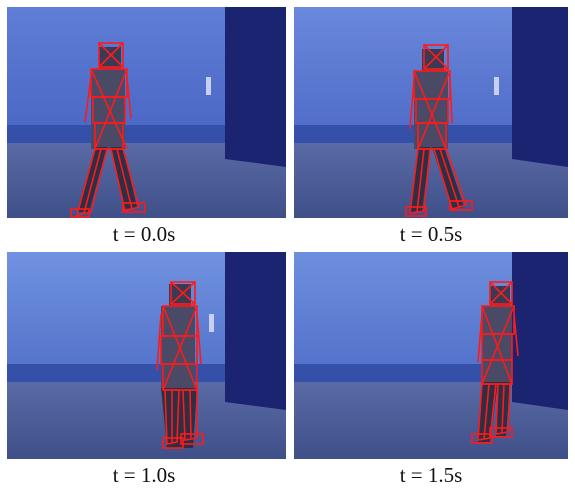 The width and height of the screenshot is (575, 491). I want to click on frame-caption-2: t = 1.0s, so click(144, 475).